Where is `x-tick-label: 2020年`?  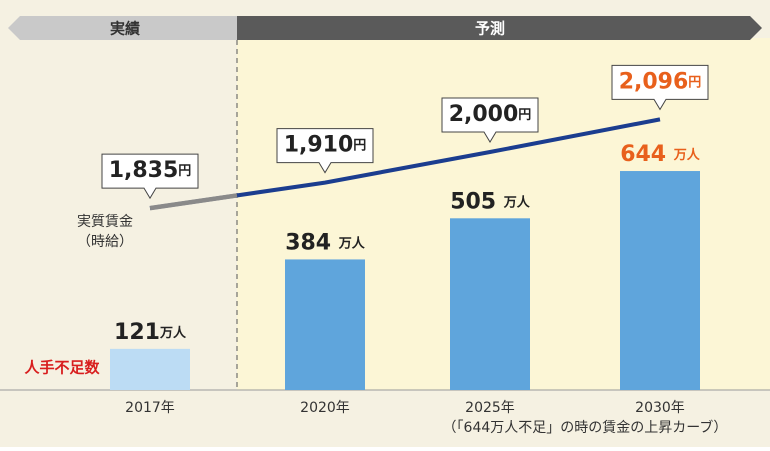
x-tick-label: 2020年 is located at coordinates (325, 408).